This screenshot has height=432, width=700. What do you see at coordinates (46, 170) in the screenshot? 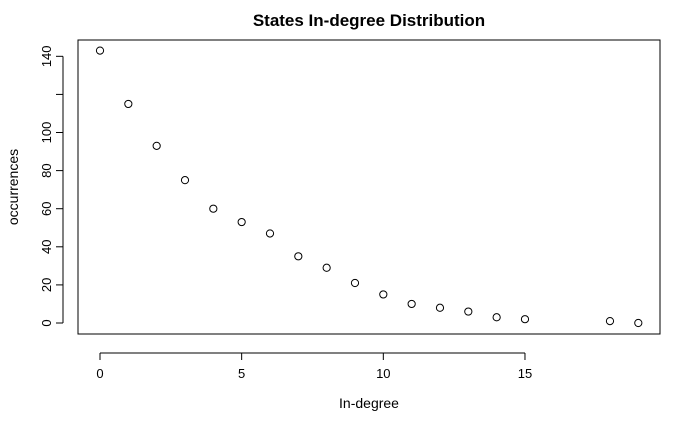
I see `y-tick-label: 80` at bounding box center [46, 170].